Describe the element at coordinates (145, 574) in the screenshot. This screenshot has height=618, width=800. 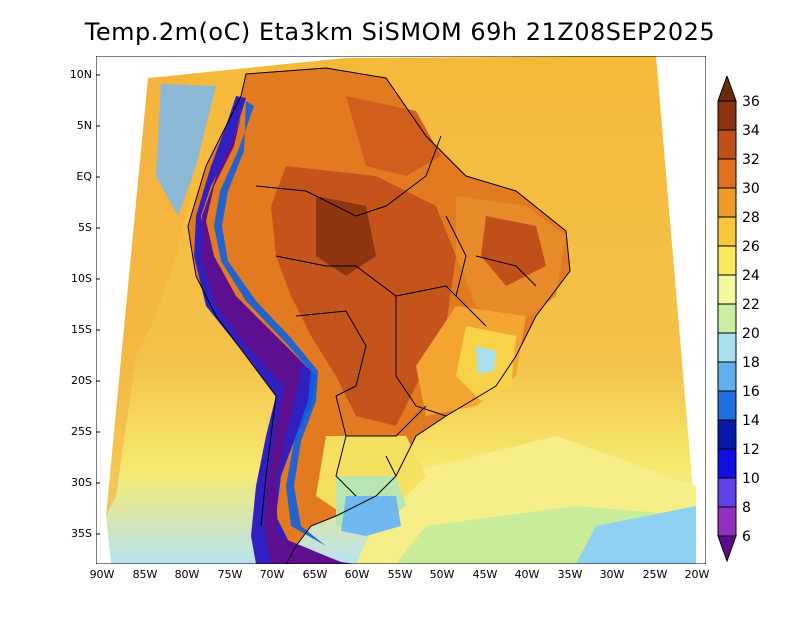
I see `lon-label: 85W` at that location.